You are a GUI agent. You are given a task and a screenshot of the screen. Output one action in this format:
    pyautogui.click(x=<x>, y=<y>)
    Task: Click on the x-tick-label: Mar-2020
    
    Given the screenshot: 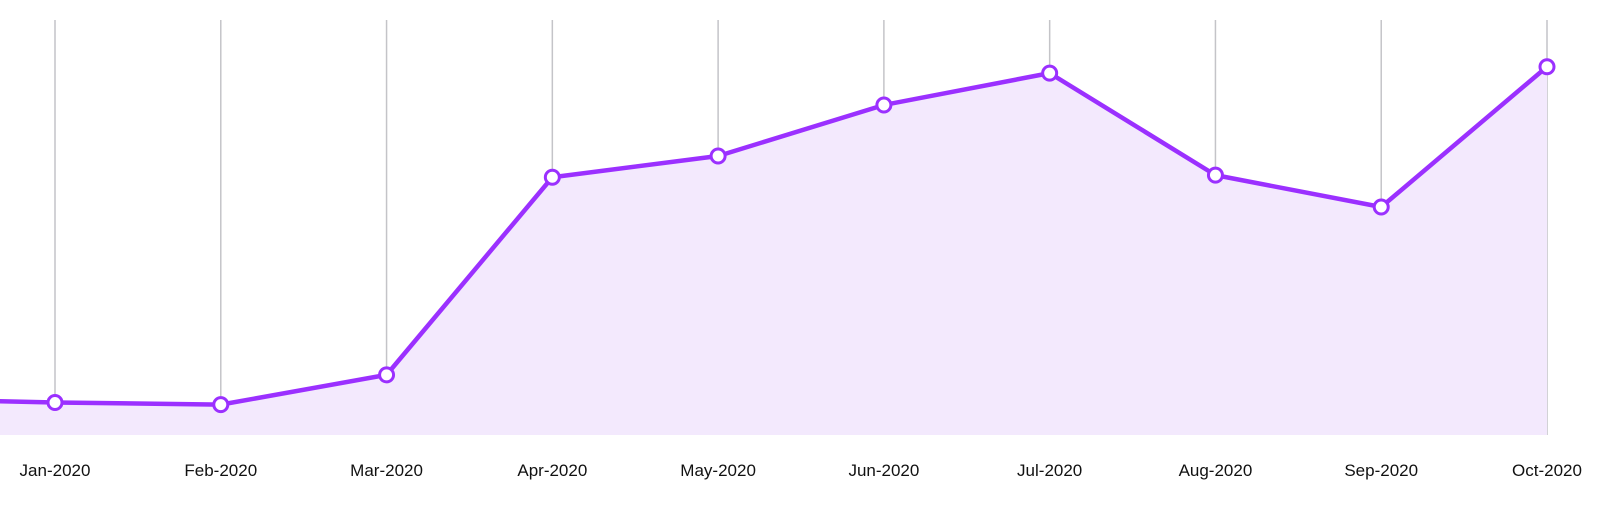 What is the action you would take?
    pyautogui.click(x=386, y=470)
    